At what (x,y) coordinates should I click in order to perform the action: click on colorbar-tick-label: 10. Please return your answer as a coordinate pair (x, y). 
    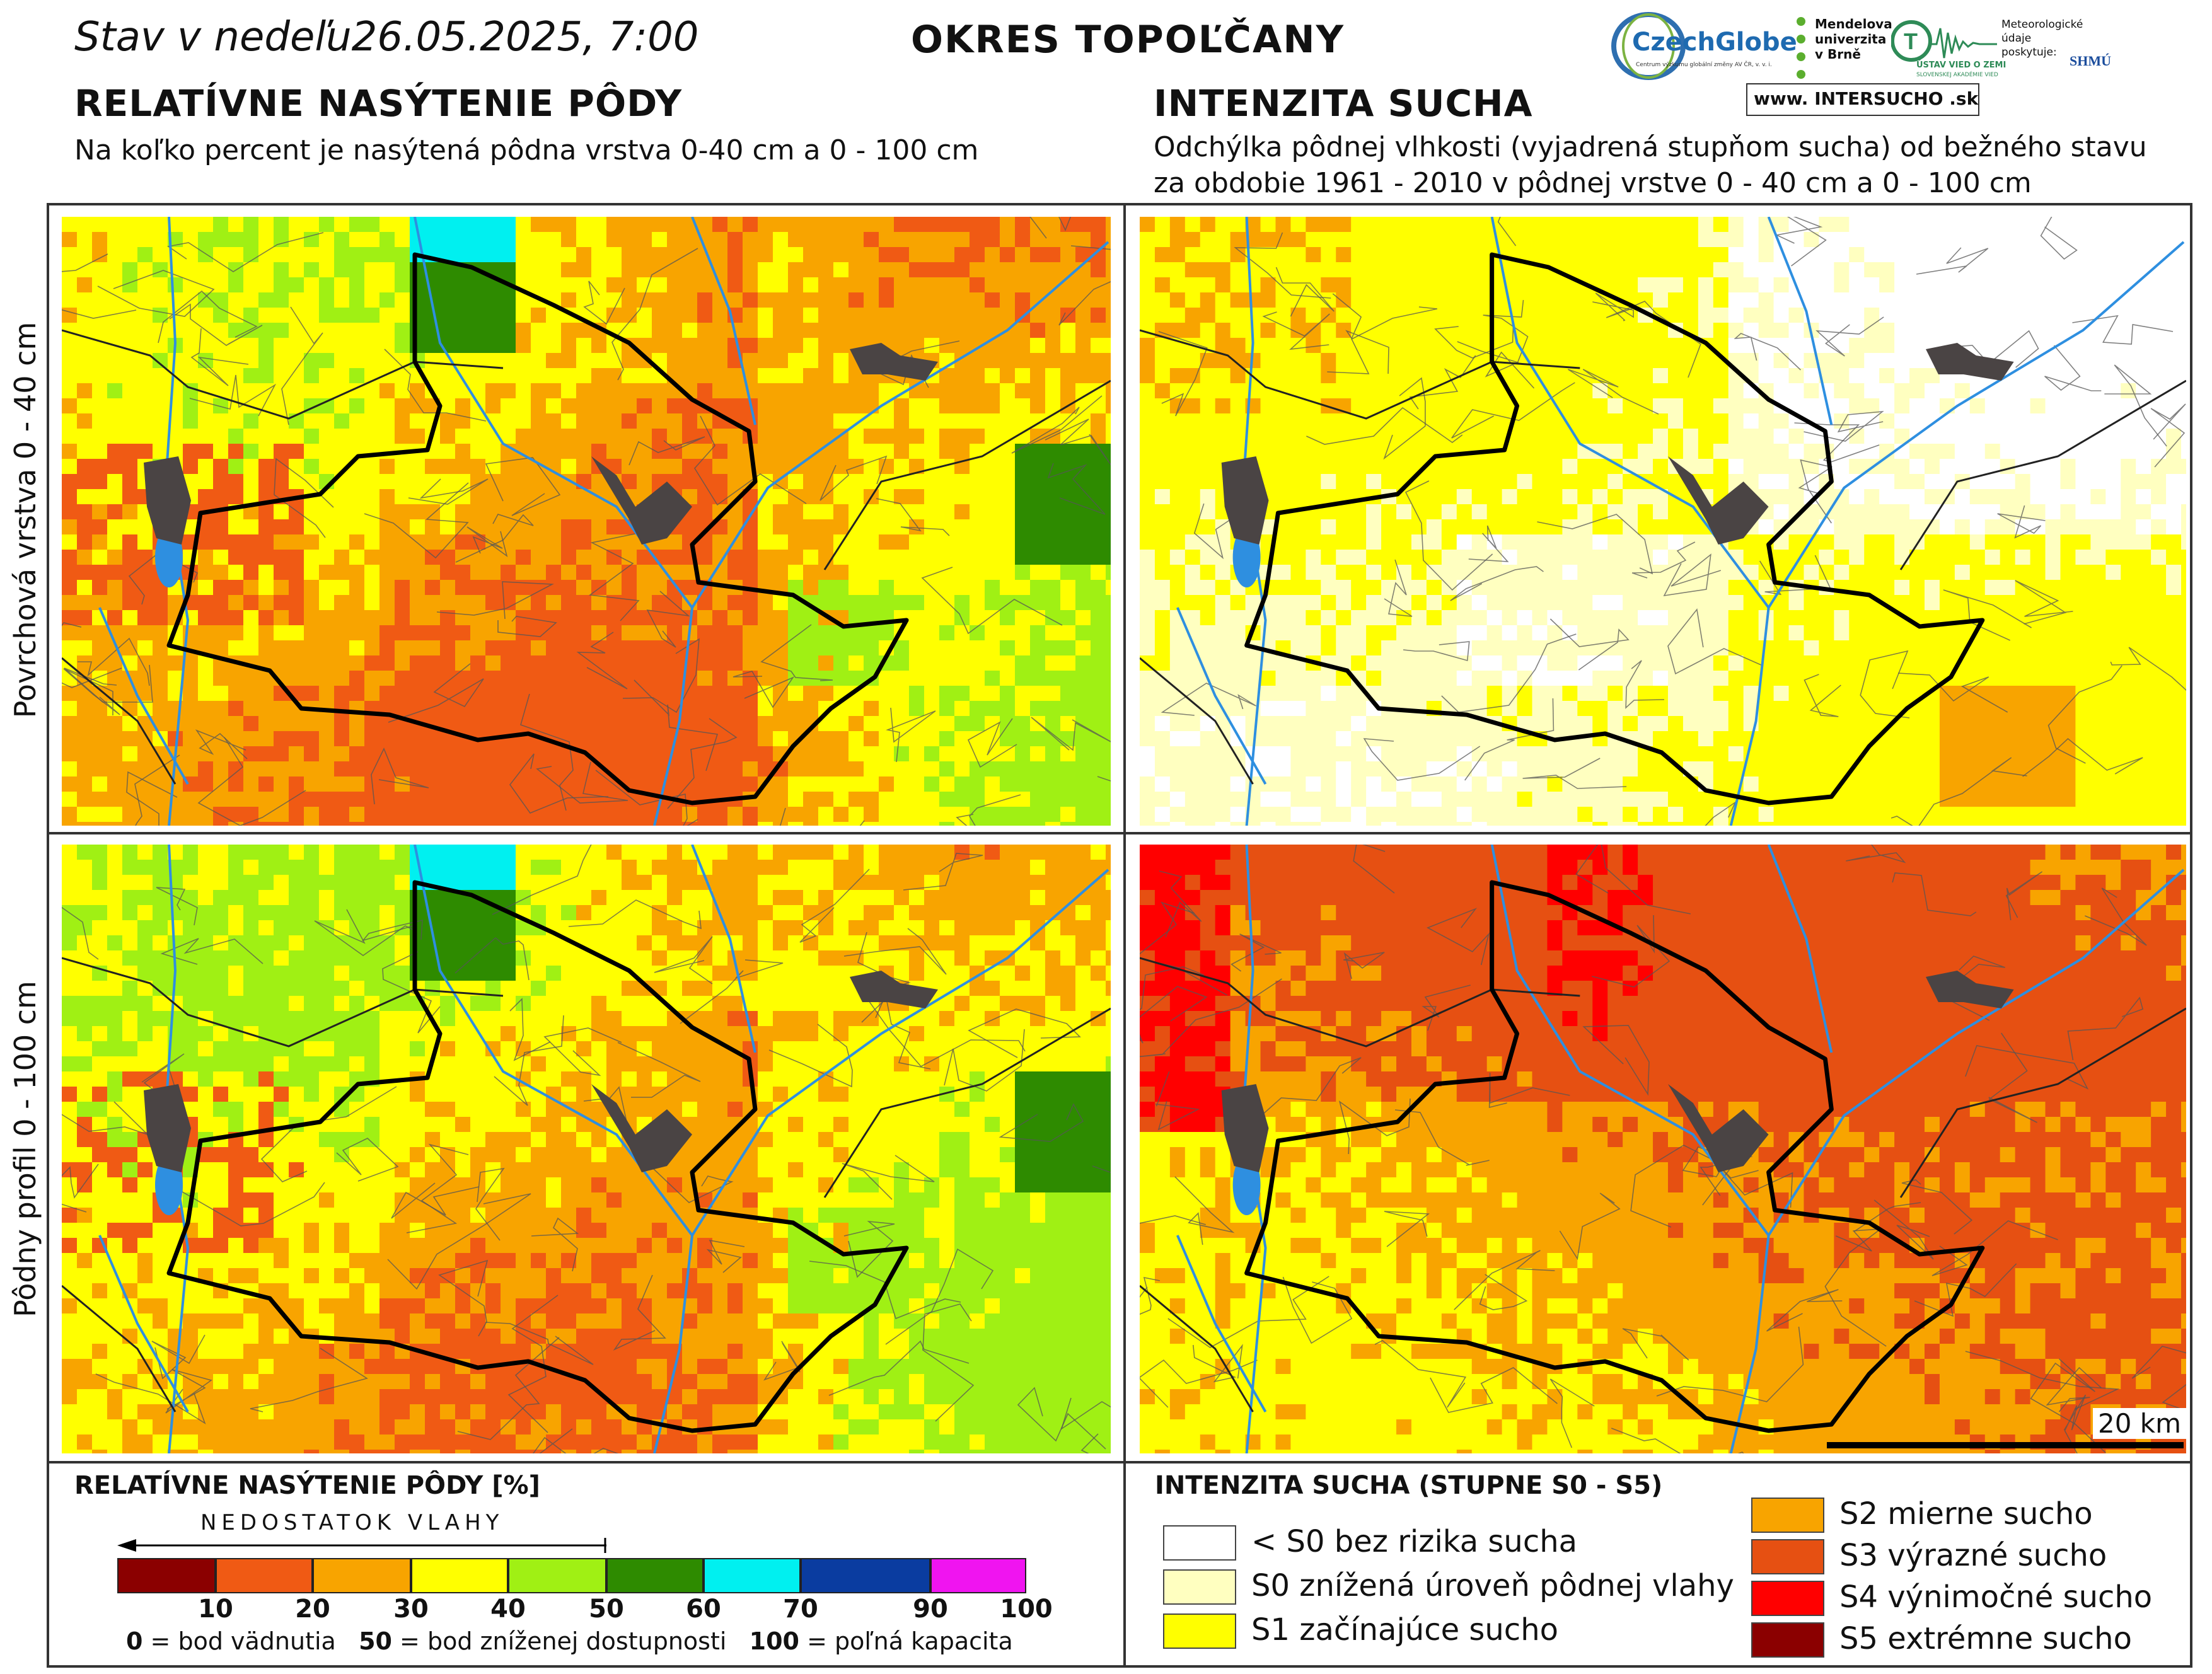
    Looking at the image, I should click on (215, 1609).